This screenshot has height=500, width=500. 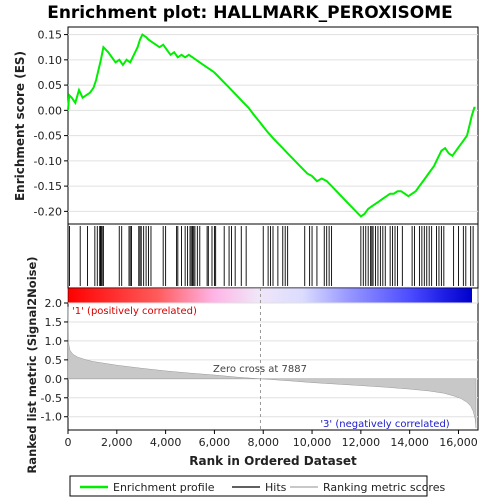 I want to click on zero-cross-label: Zero cross at 7887, so click(x=260, y=369).